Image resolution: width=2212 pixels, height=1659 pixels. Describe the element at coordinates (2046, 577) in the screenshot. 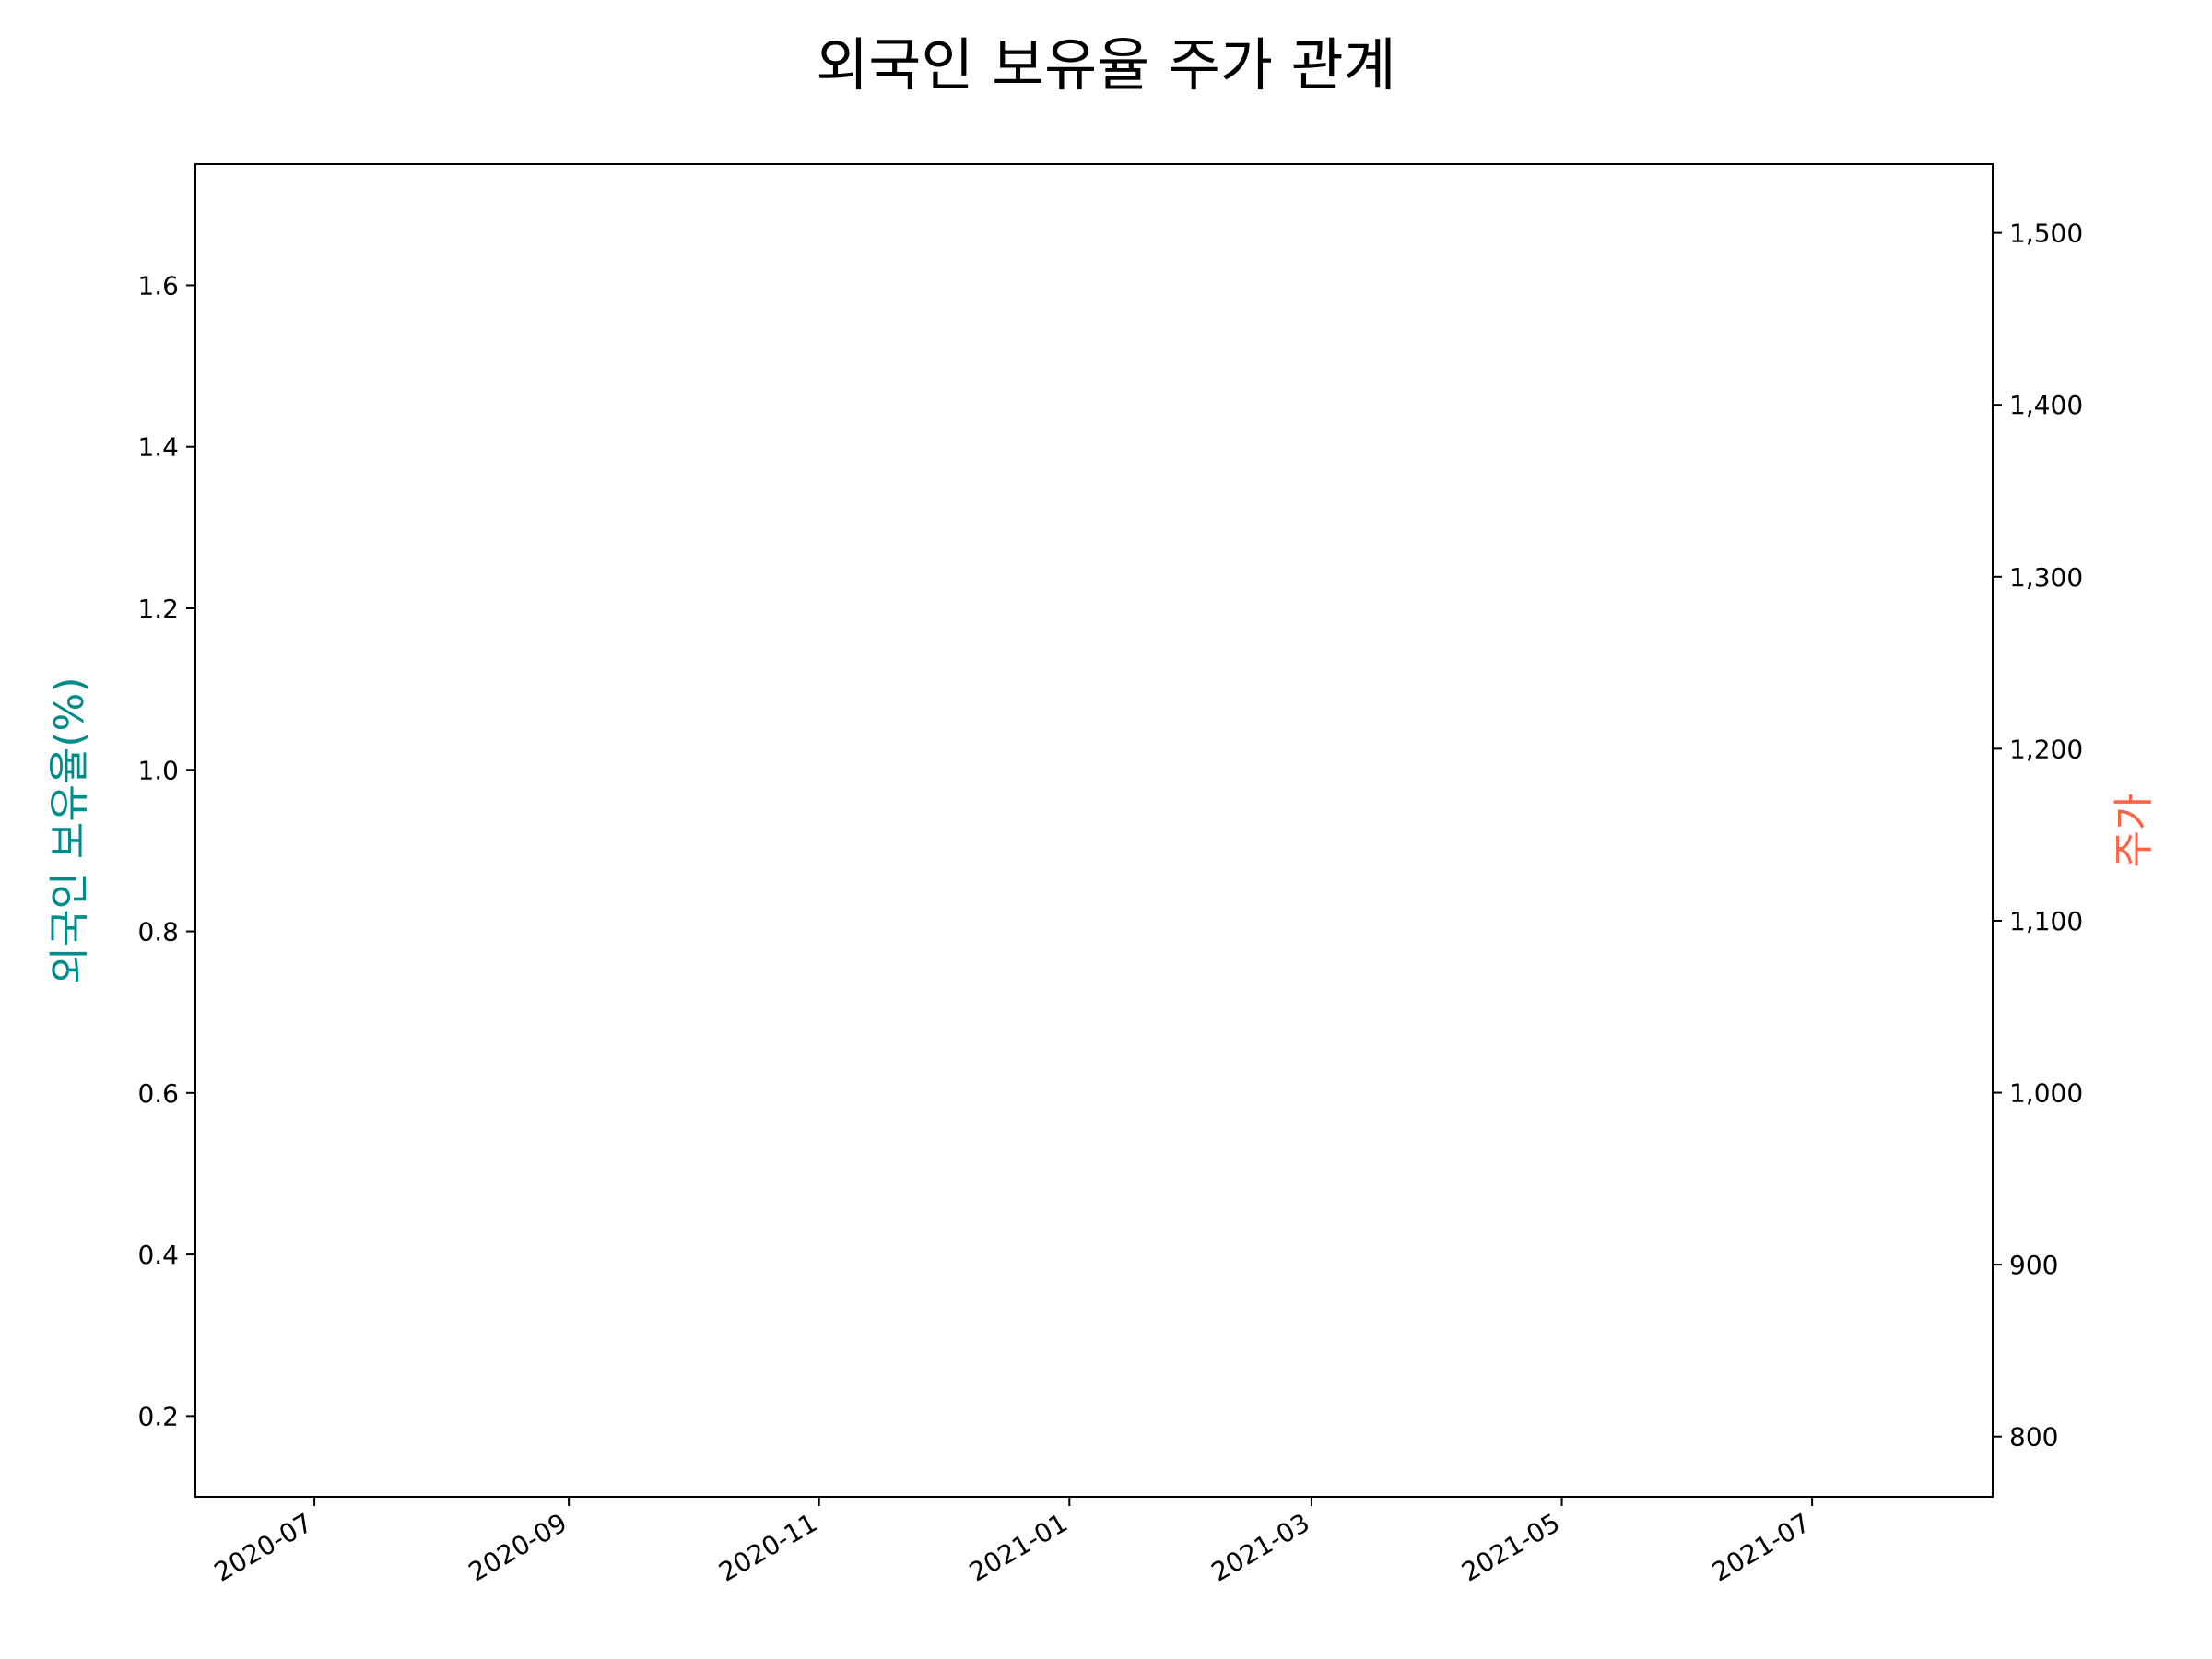

I see `y-right-tick-label: 1,300` at that location.